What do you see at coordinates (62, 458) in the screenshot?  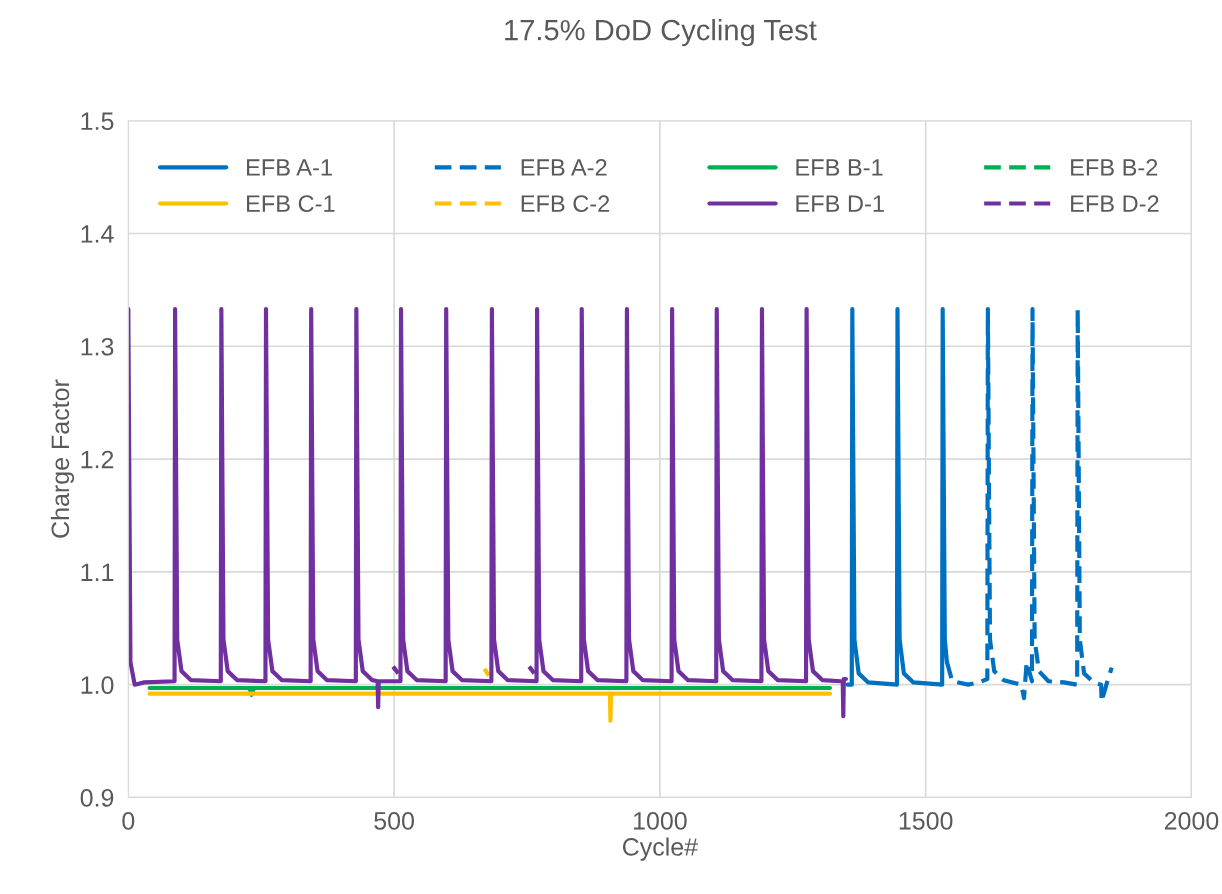 I see `y-axis-title: Charge Factor` at bounding box center [62, 458].